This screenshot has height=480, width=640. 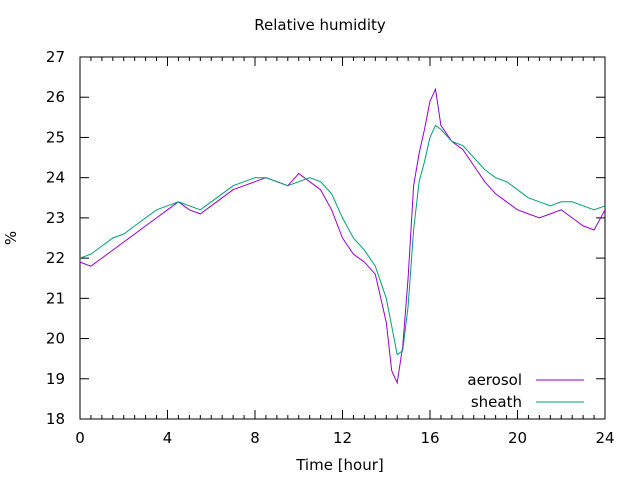 What do you see at coordinates (55, 97) in the screenshot?
I see `y-tick-label: 26` at bounding box center [55, 97].